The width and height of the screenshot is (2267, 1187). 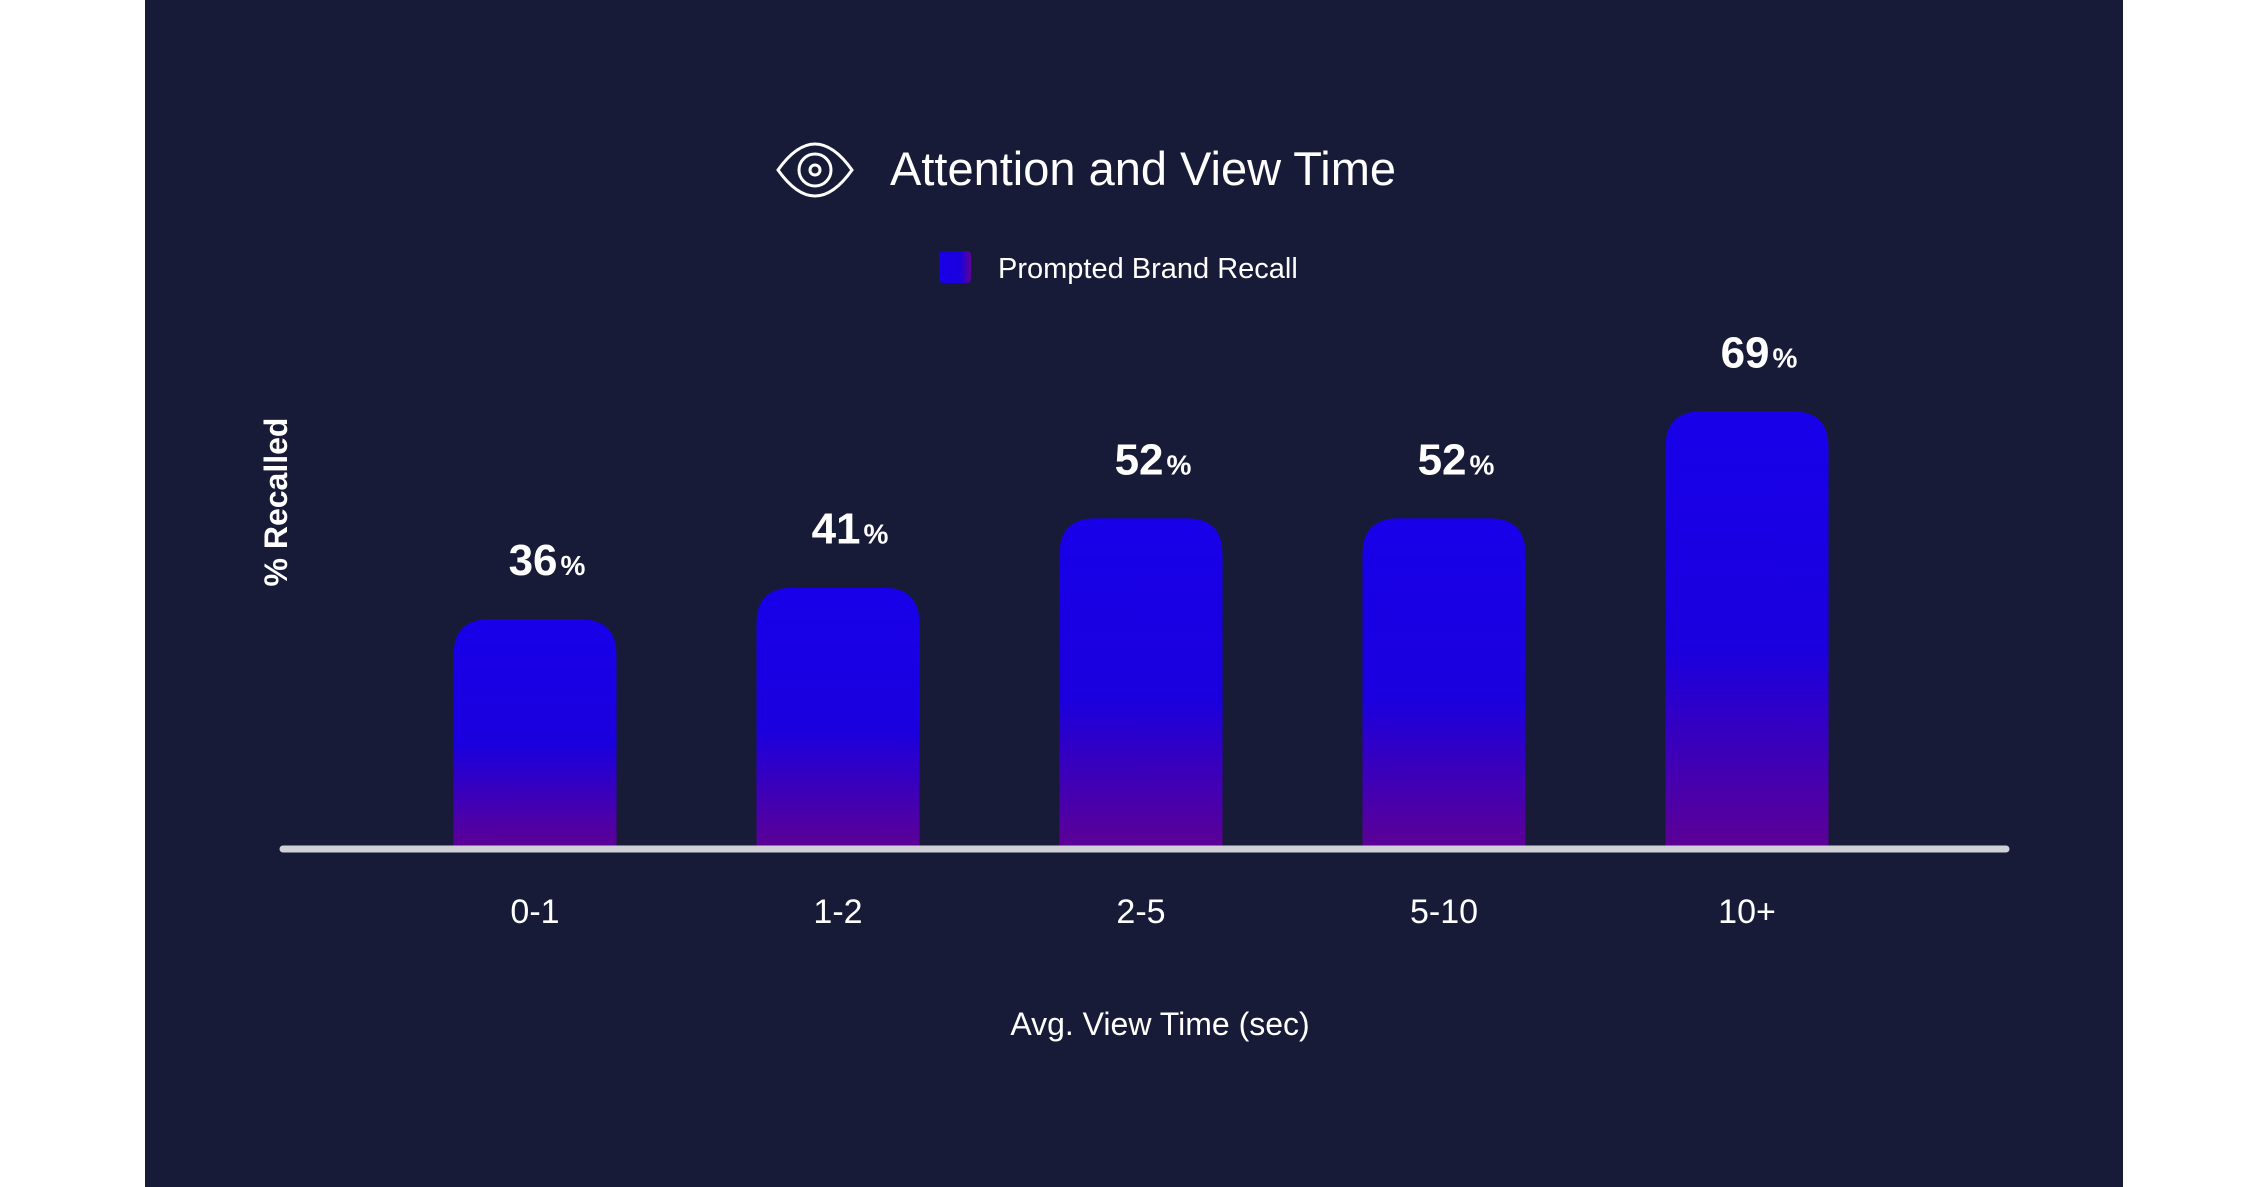 What do you see at coordinates (534, 912) in the screenshot?
I see `x-tick-label-0-1: 0-1` at bounding box center [534, 912].